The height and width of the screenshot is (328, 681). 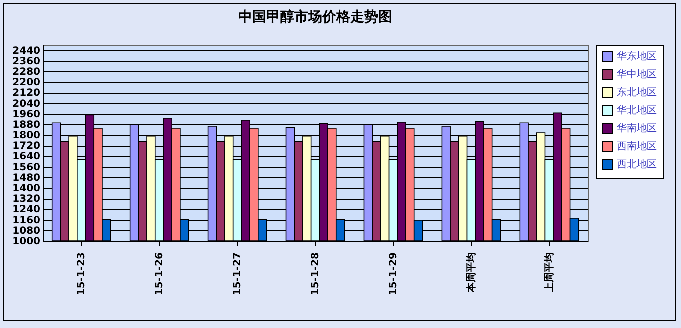 What do you see at coordinates (26, 83) in the screenshot?
I see `y-tick-label: 2200` at bounding box center [26, 83].